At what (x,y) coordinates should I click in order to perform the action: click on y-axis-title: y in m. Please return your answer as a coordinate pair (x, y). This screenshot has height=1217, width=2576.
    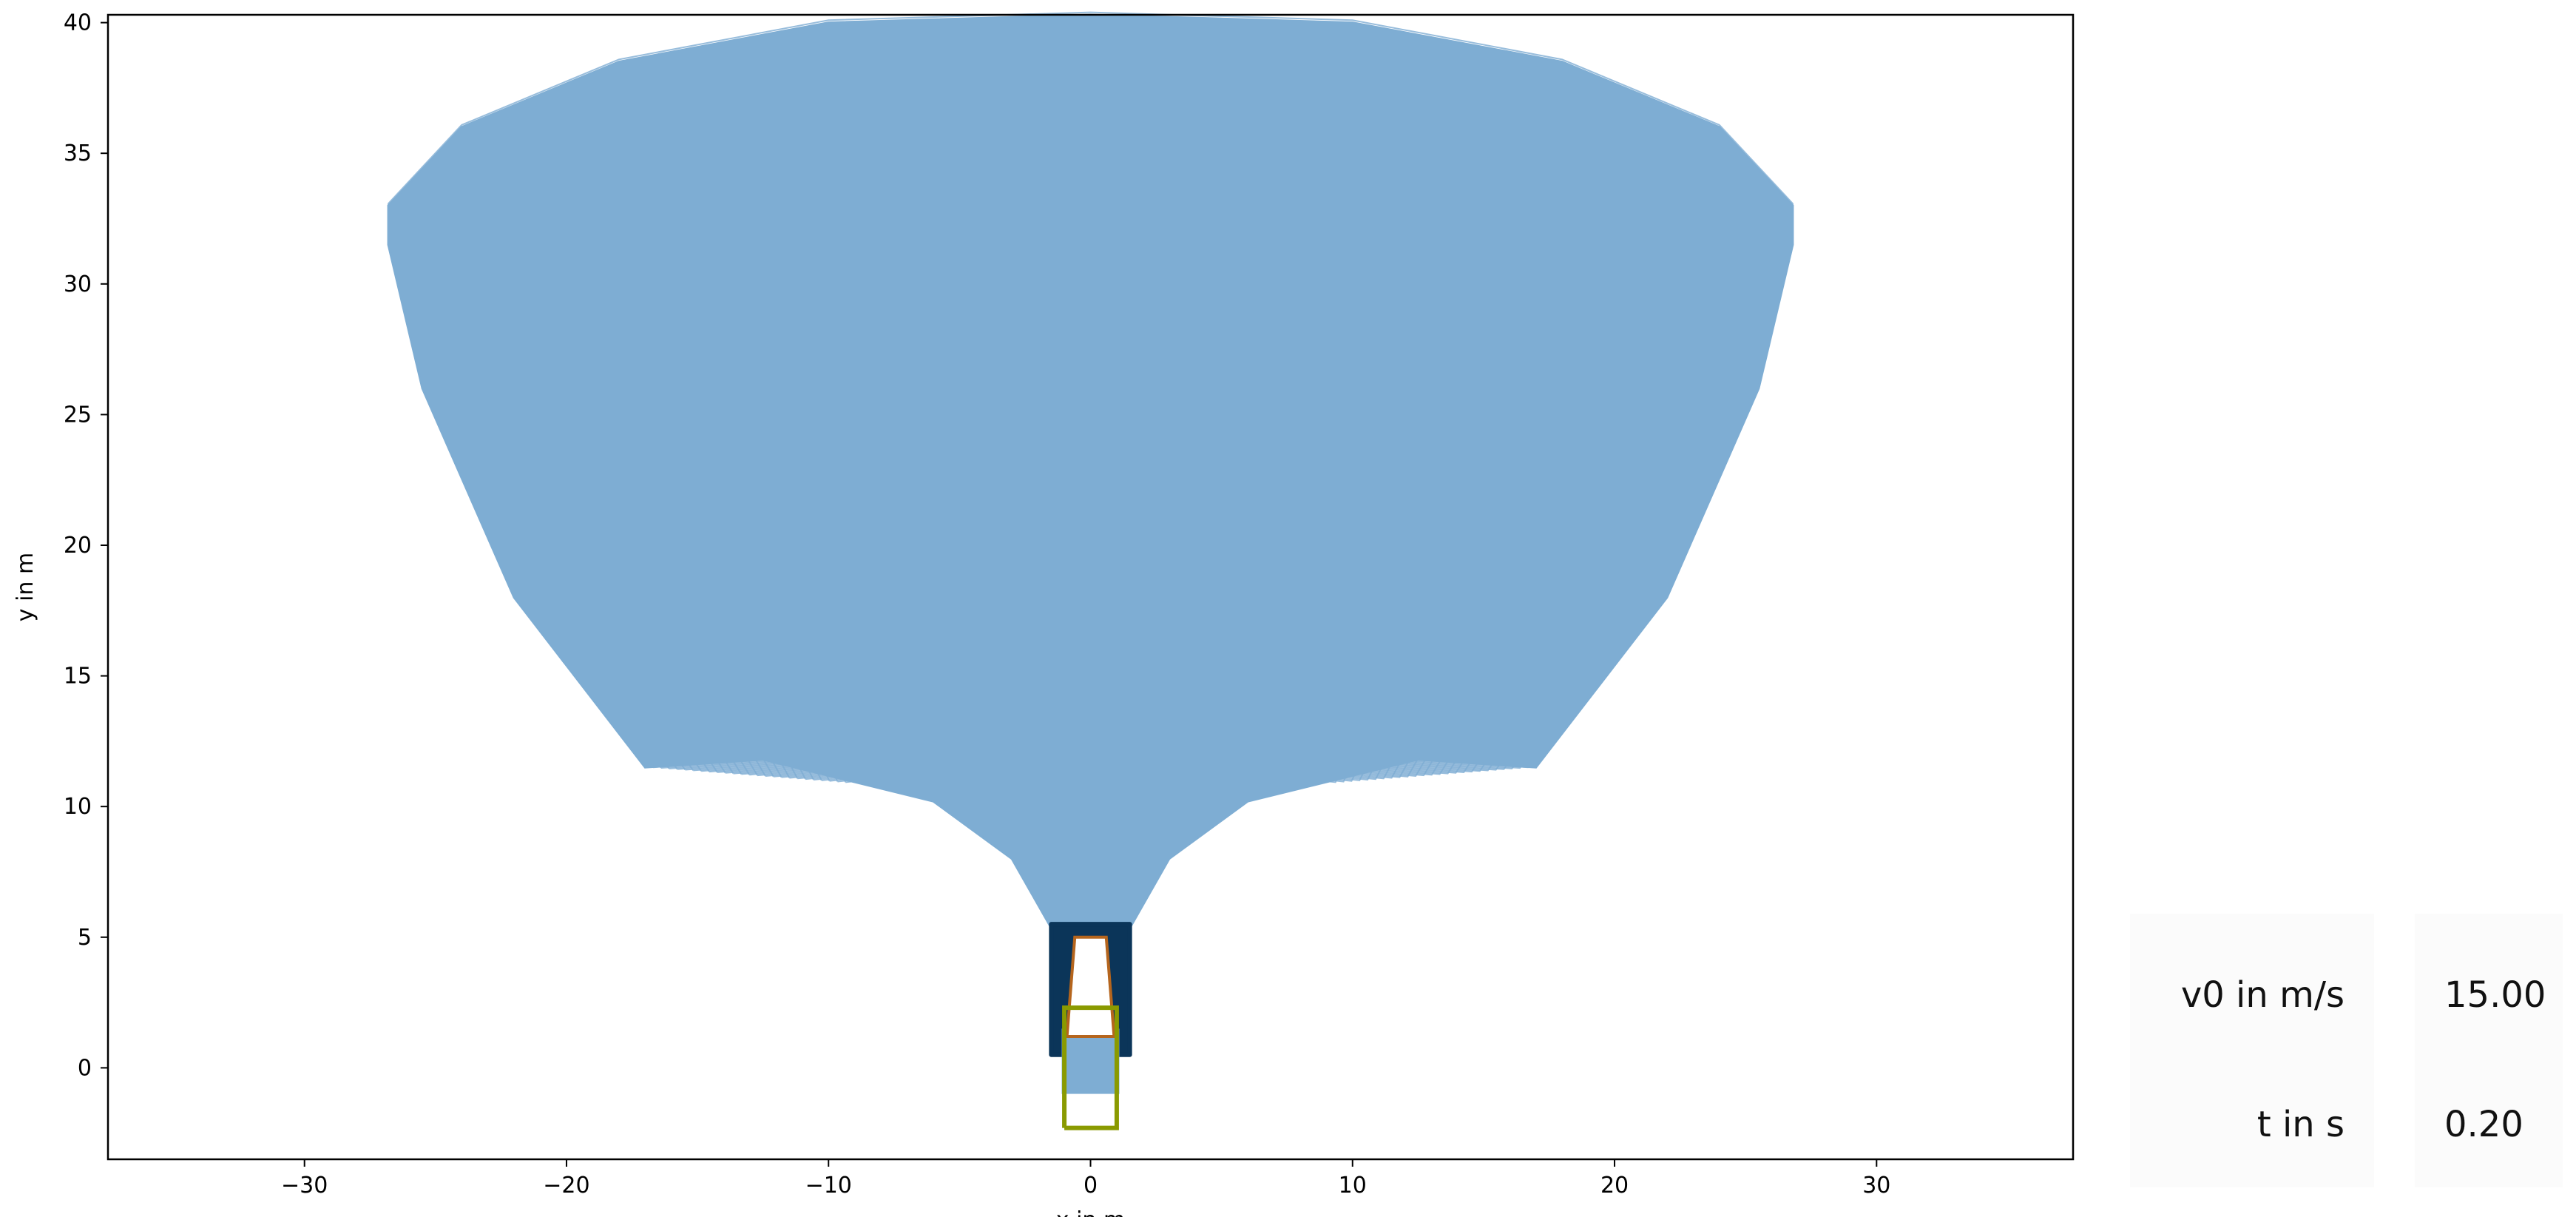
    Looking at the image, I should click on (25, 587).